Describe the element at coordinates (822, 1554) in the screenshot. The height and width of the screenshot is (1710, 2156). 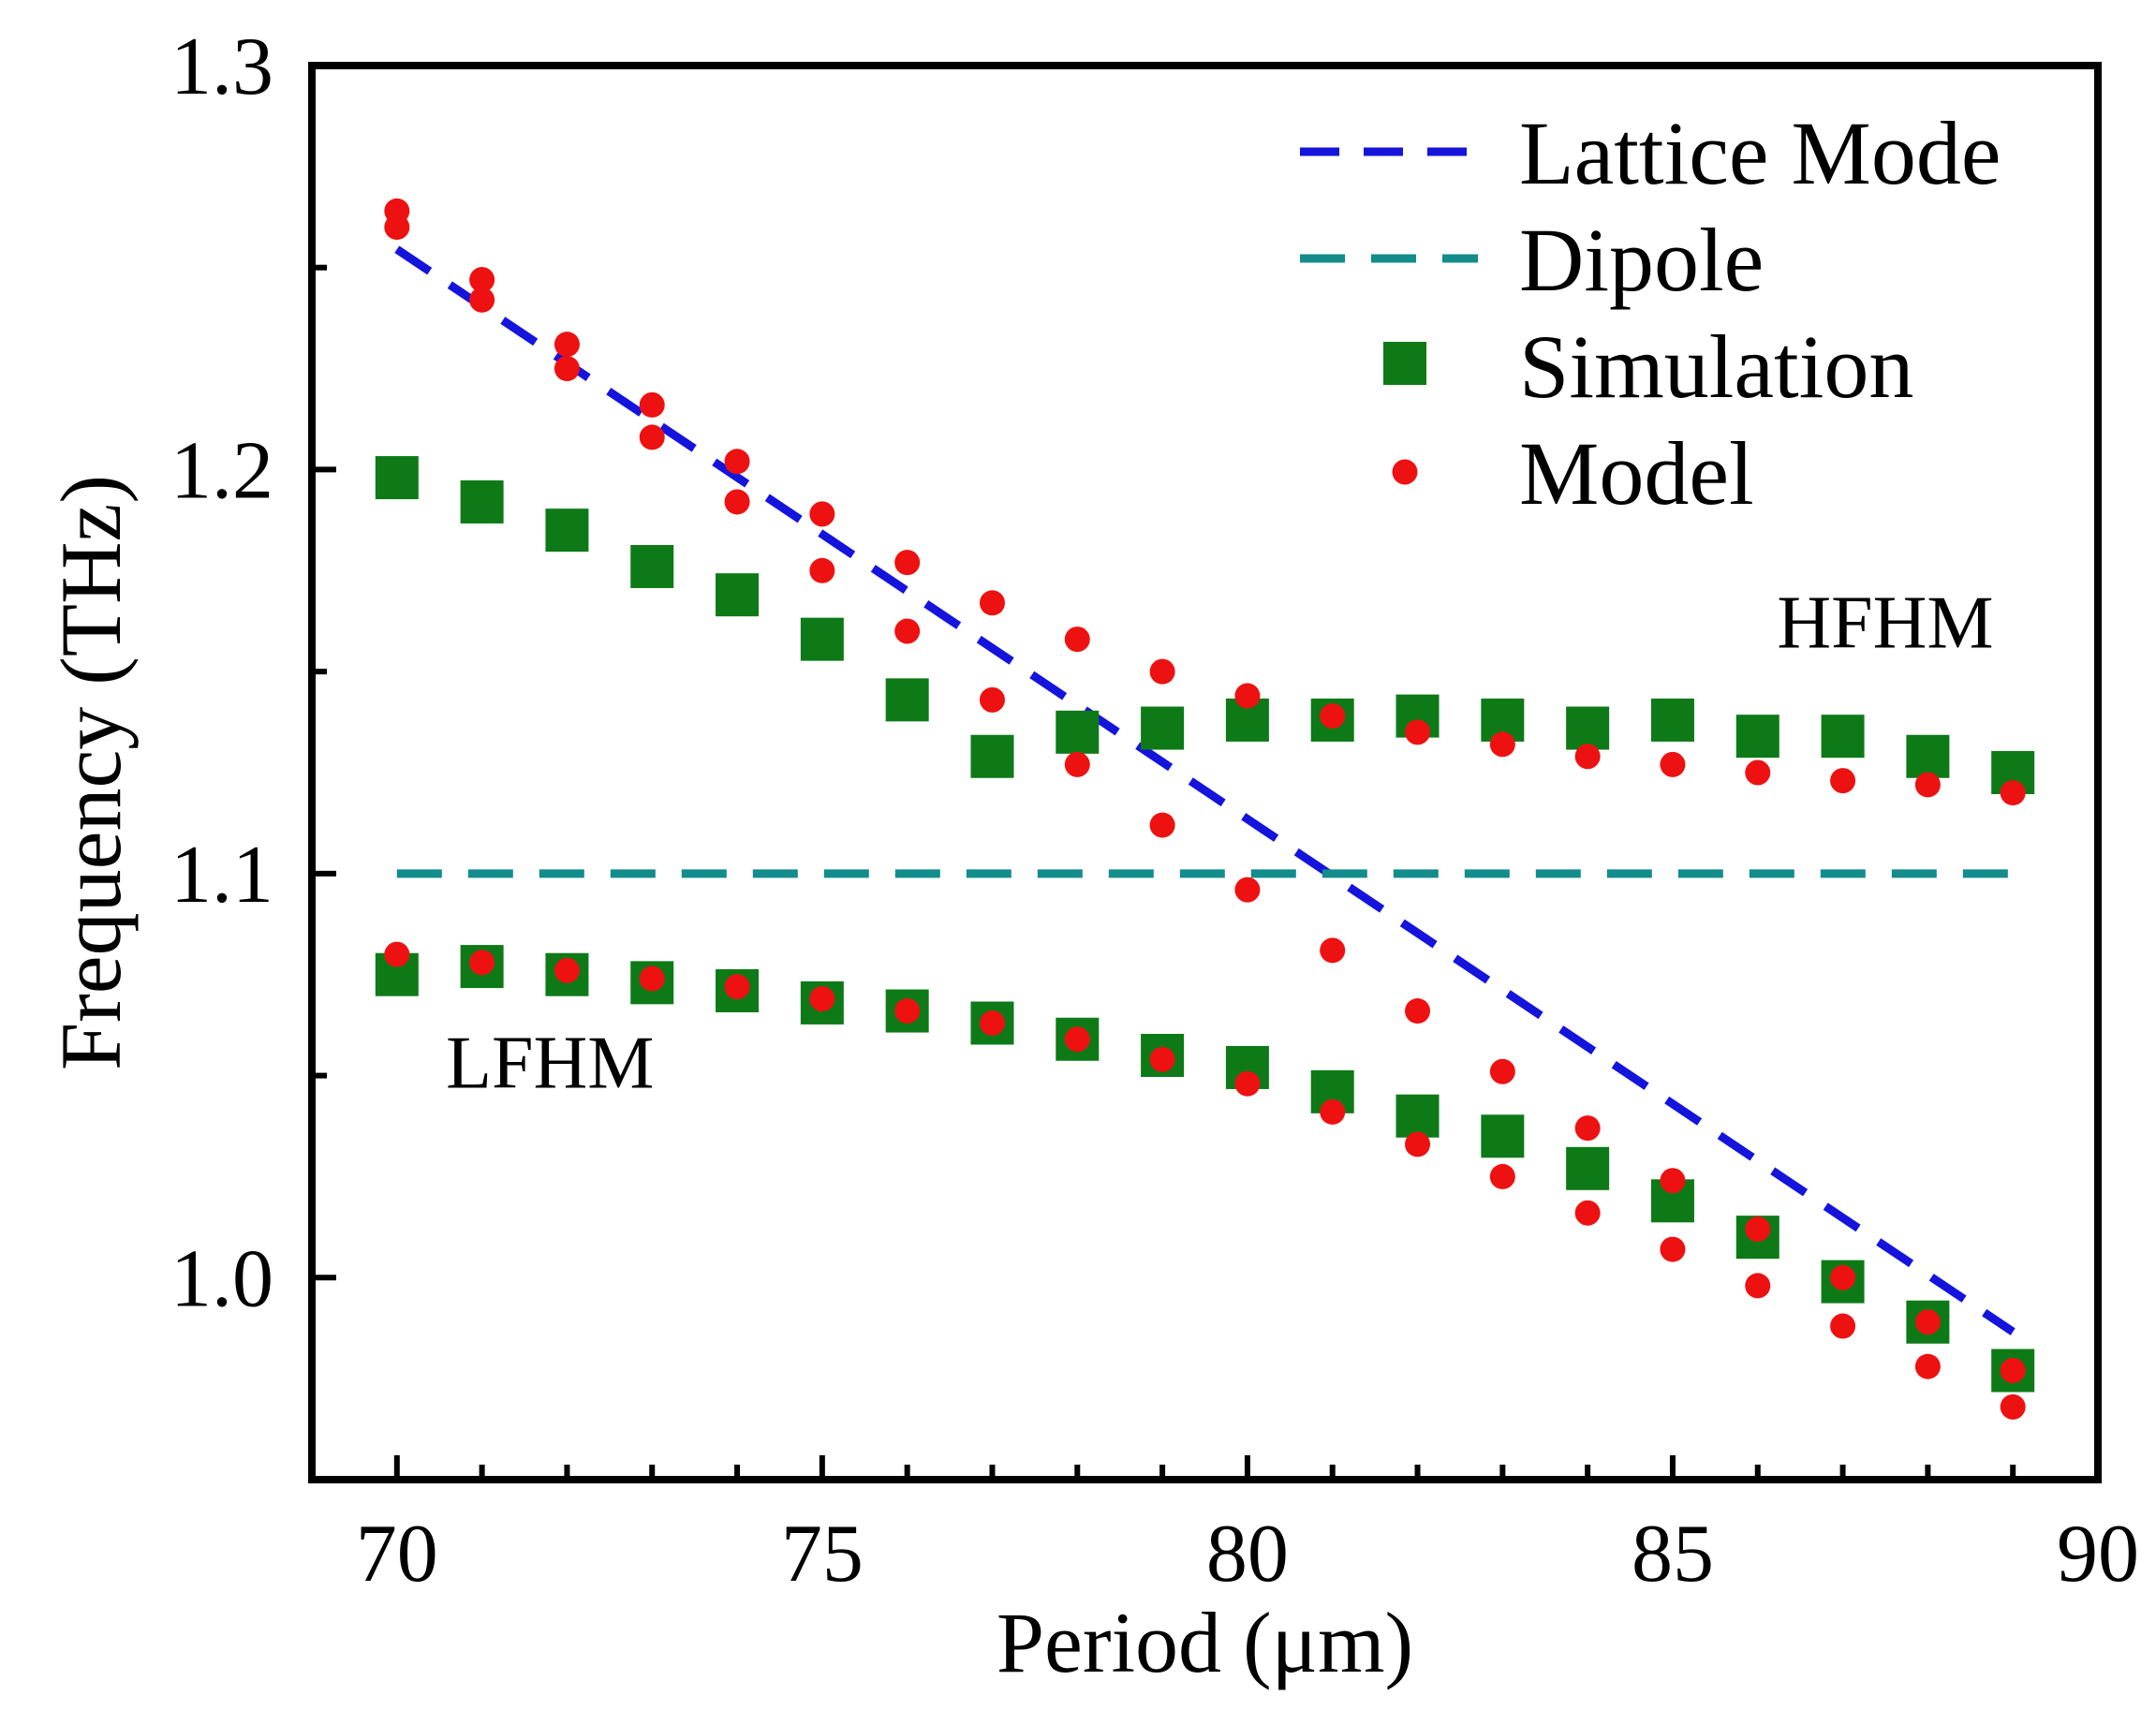
I see `x-tick-label: 75` at that location.